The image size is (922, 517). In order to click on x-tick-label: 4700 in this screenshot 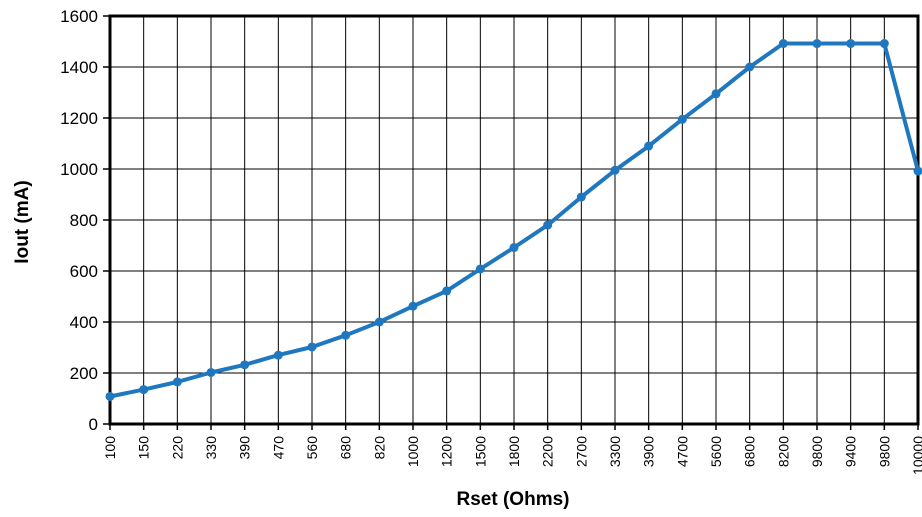, I will do `click(682, 451)`.